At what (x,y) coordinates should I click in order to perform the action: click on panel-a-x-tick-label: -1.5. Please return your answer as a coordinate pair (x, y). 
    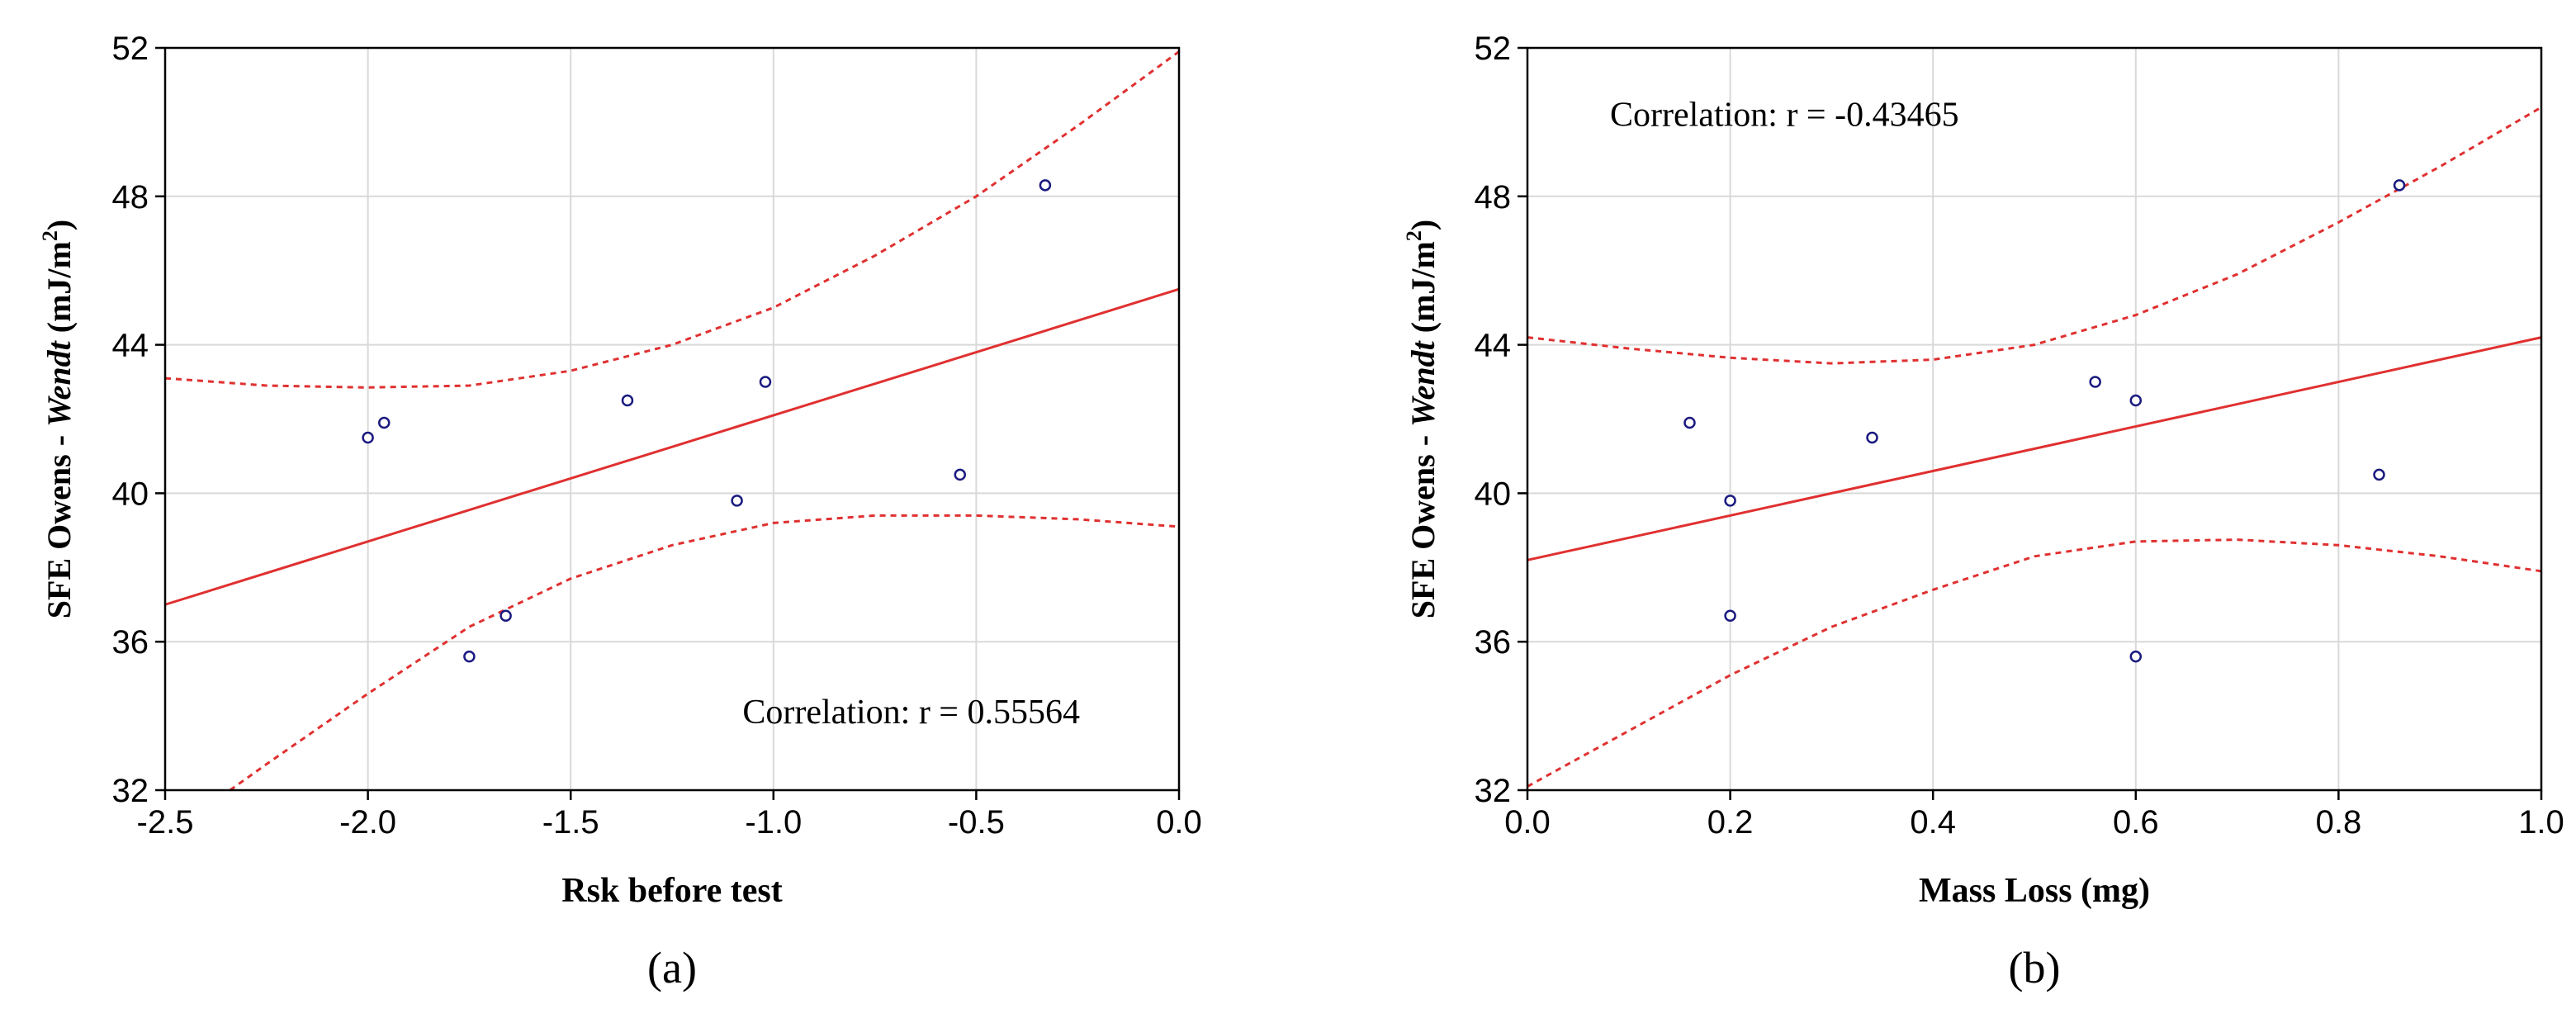
    Looking at the image, I should click on (570, 822).